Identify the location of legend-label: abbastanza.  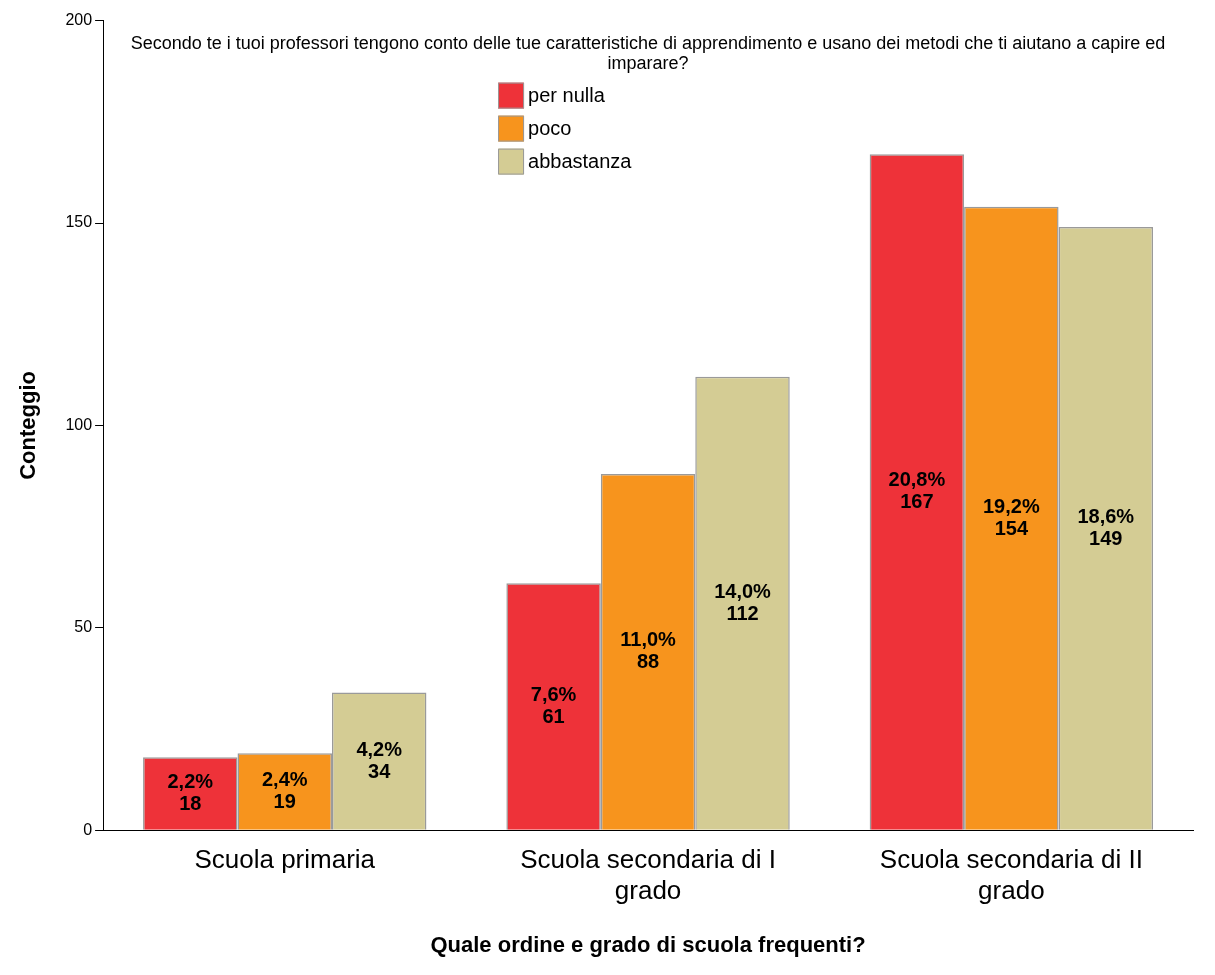
(580, 161).